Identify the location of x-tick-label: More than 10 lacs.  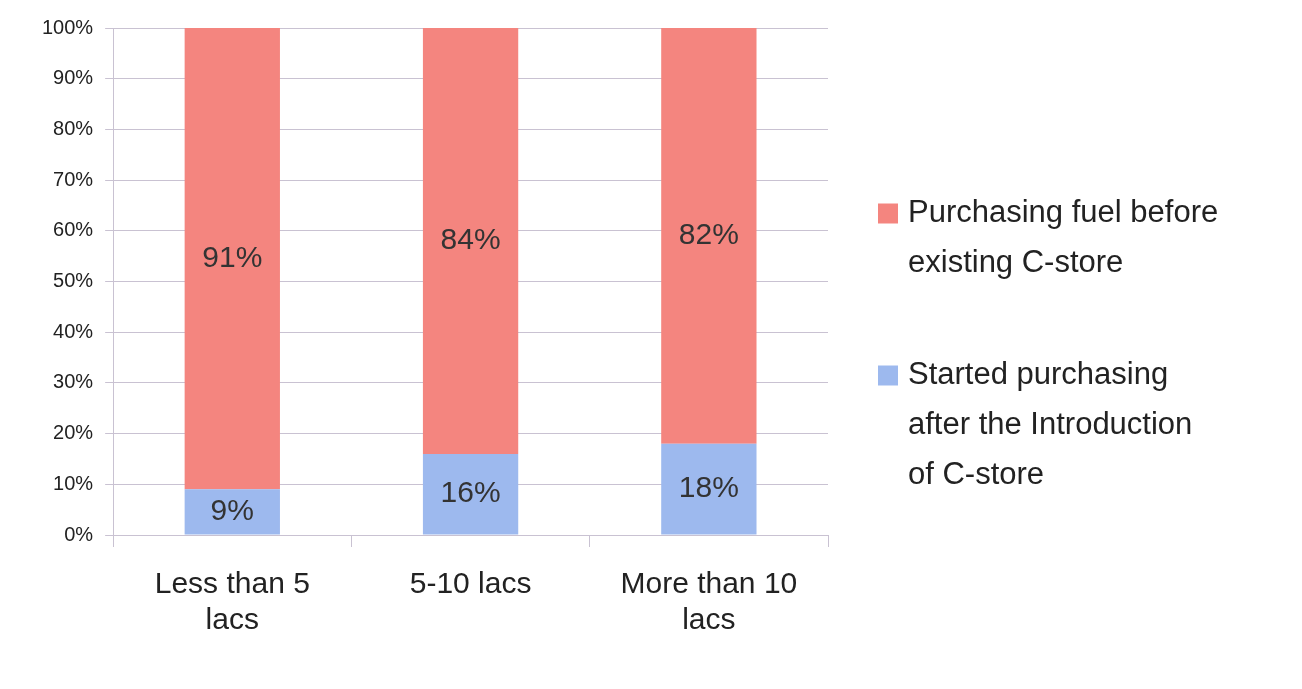
(709, 601).